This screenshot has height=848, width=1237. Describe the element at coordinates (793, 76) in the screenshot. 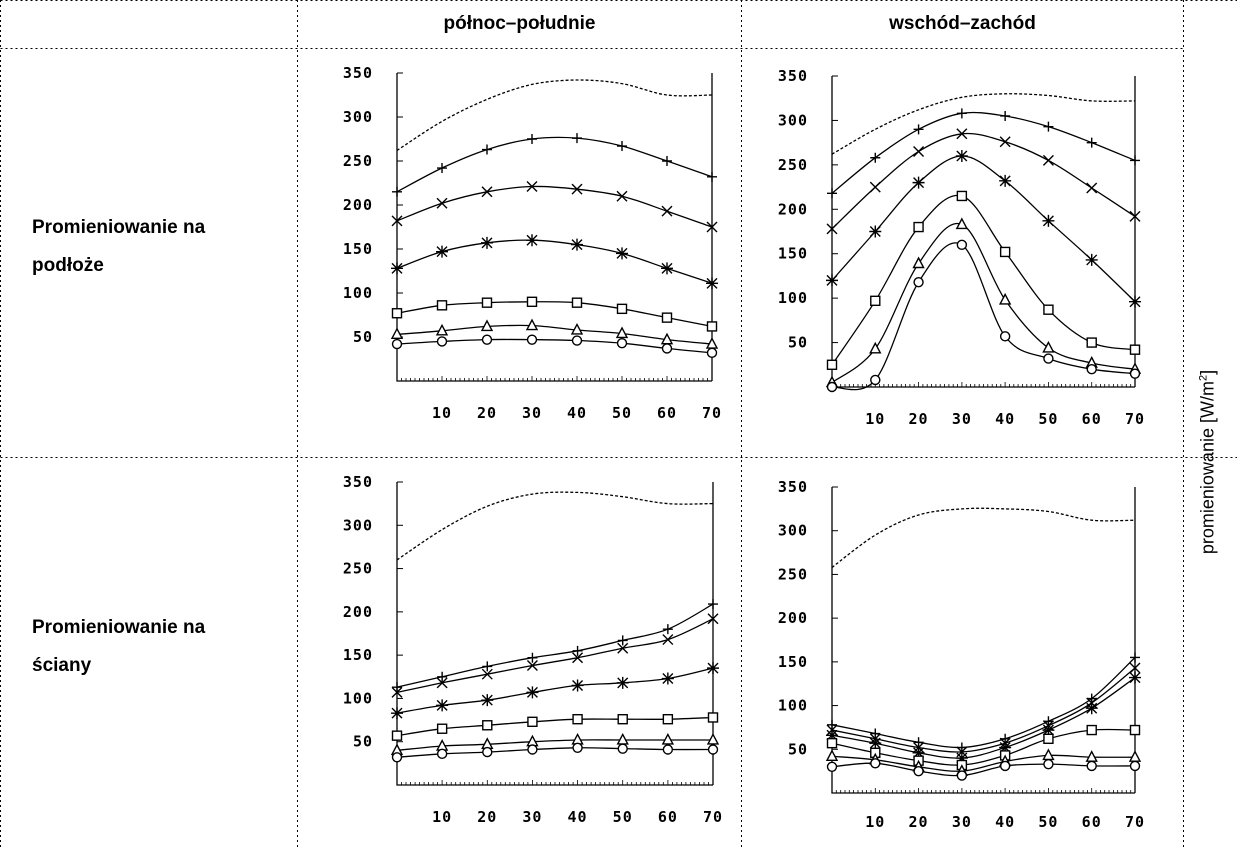

I see `y-tick-label: 350` at that location.